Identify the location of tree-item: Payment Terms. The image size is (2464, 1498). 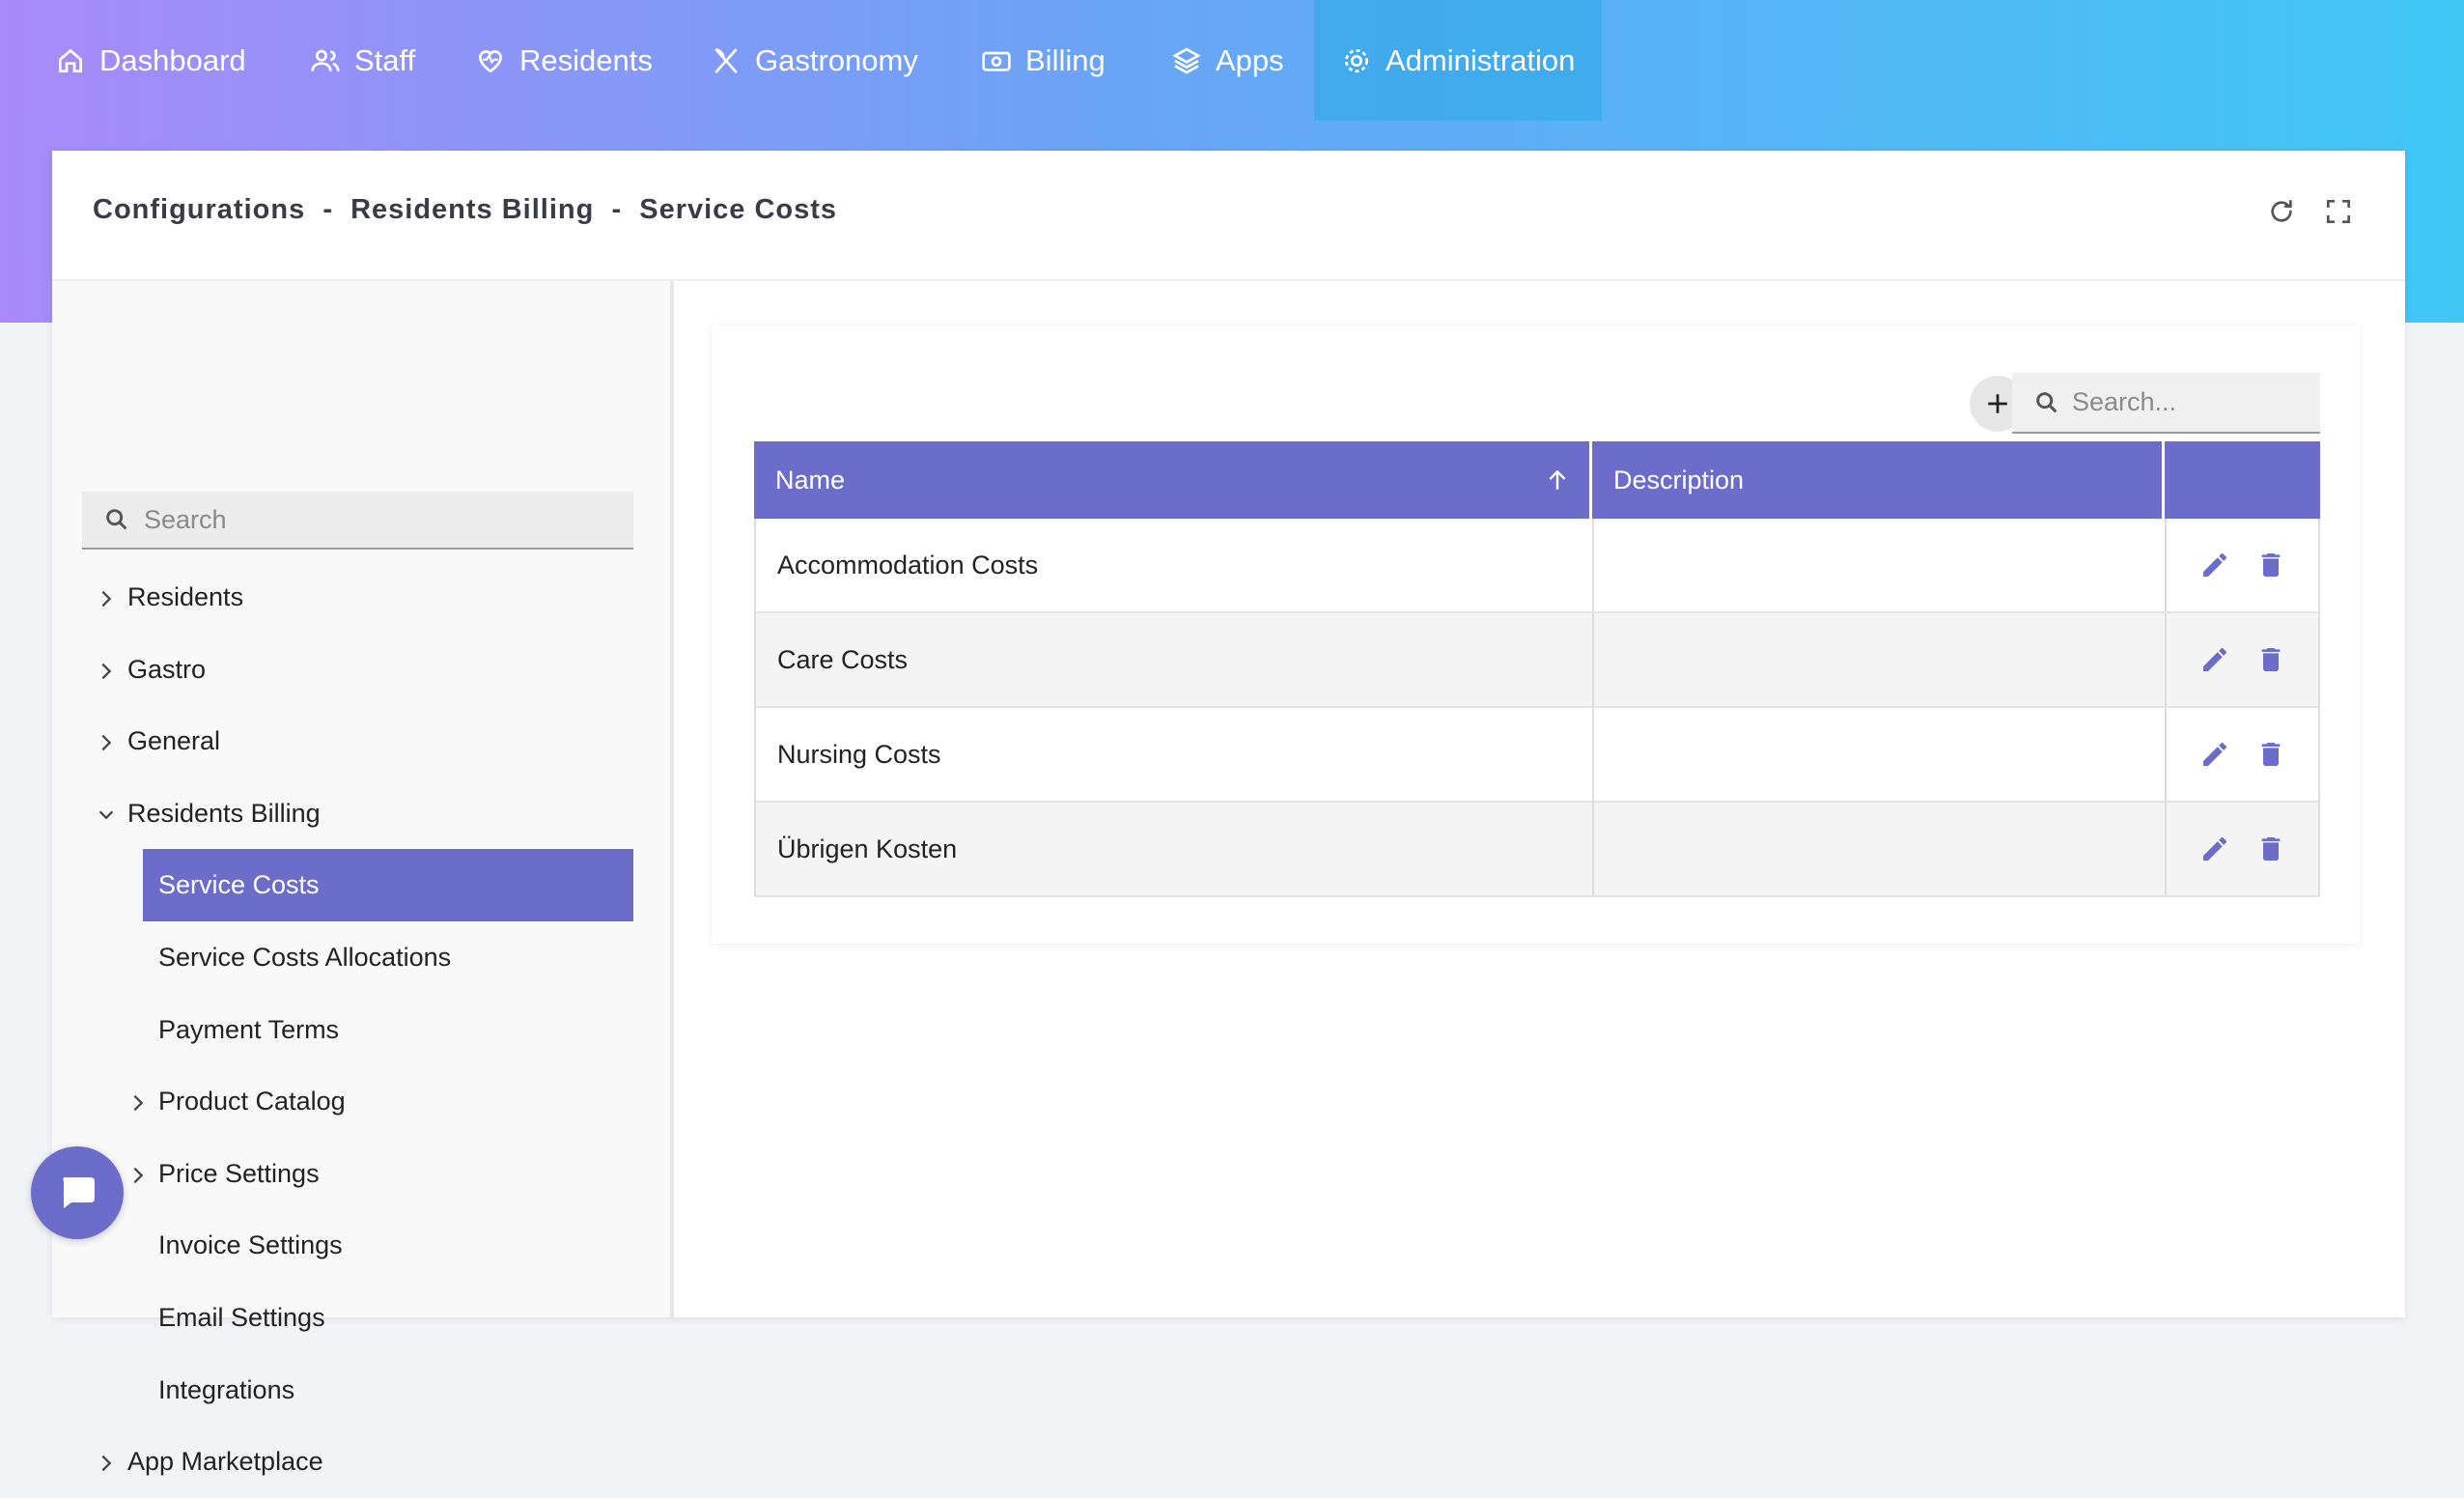
(248, 1030).